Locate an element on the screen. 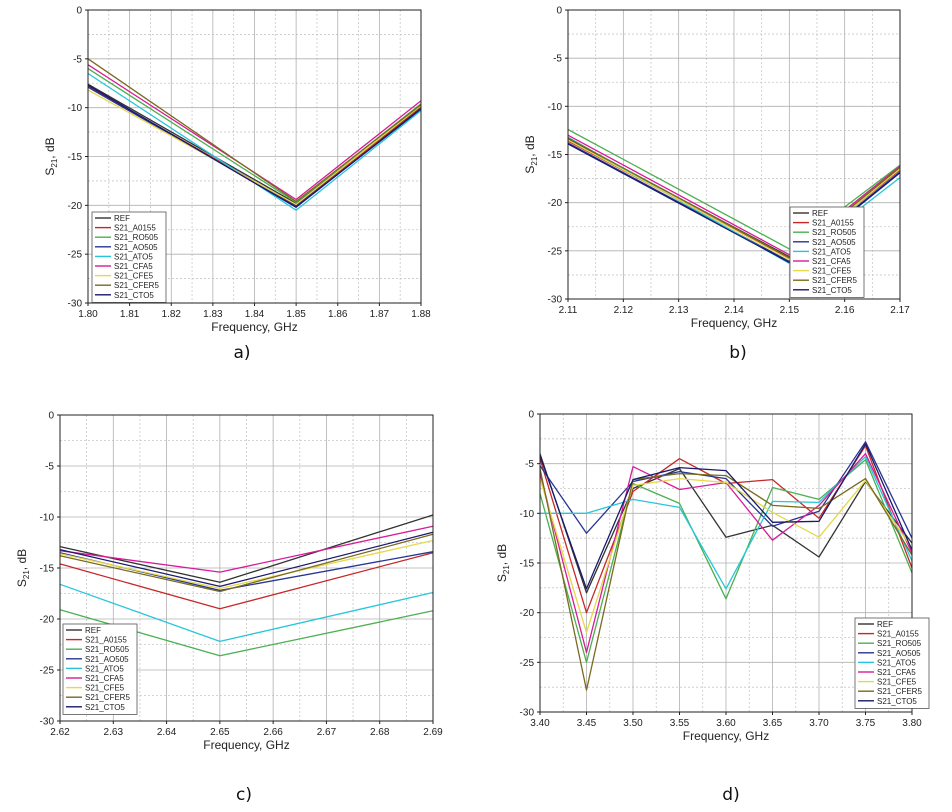  x-tick-label: 1.82 is located at coordinates (172, 314).